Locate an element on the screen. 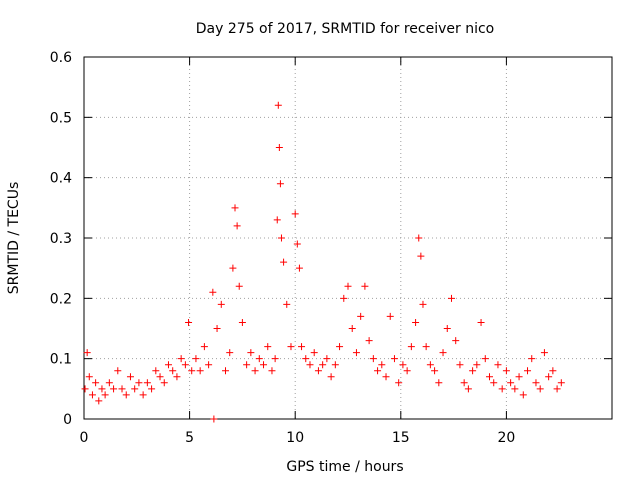  y-tick-label: 0.4 is located at coordinates (61, 179).